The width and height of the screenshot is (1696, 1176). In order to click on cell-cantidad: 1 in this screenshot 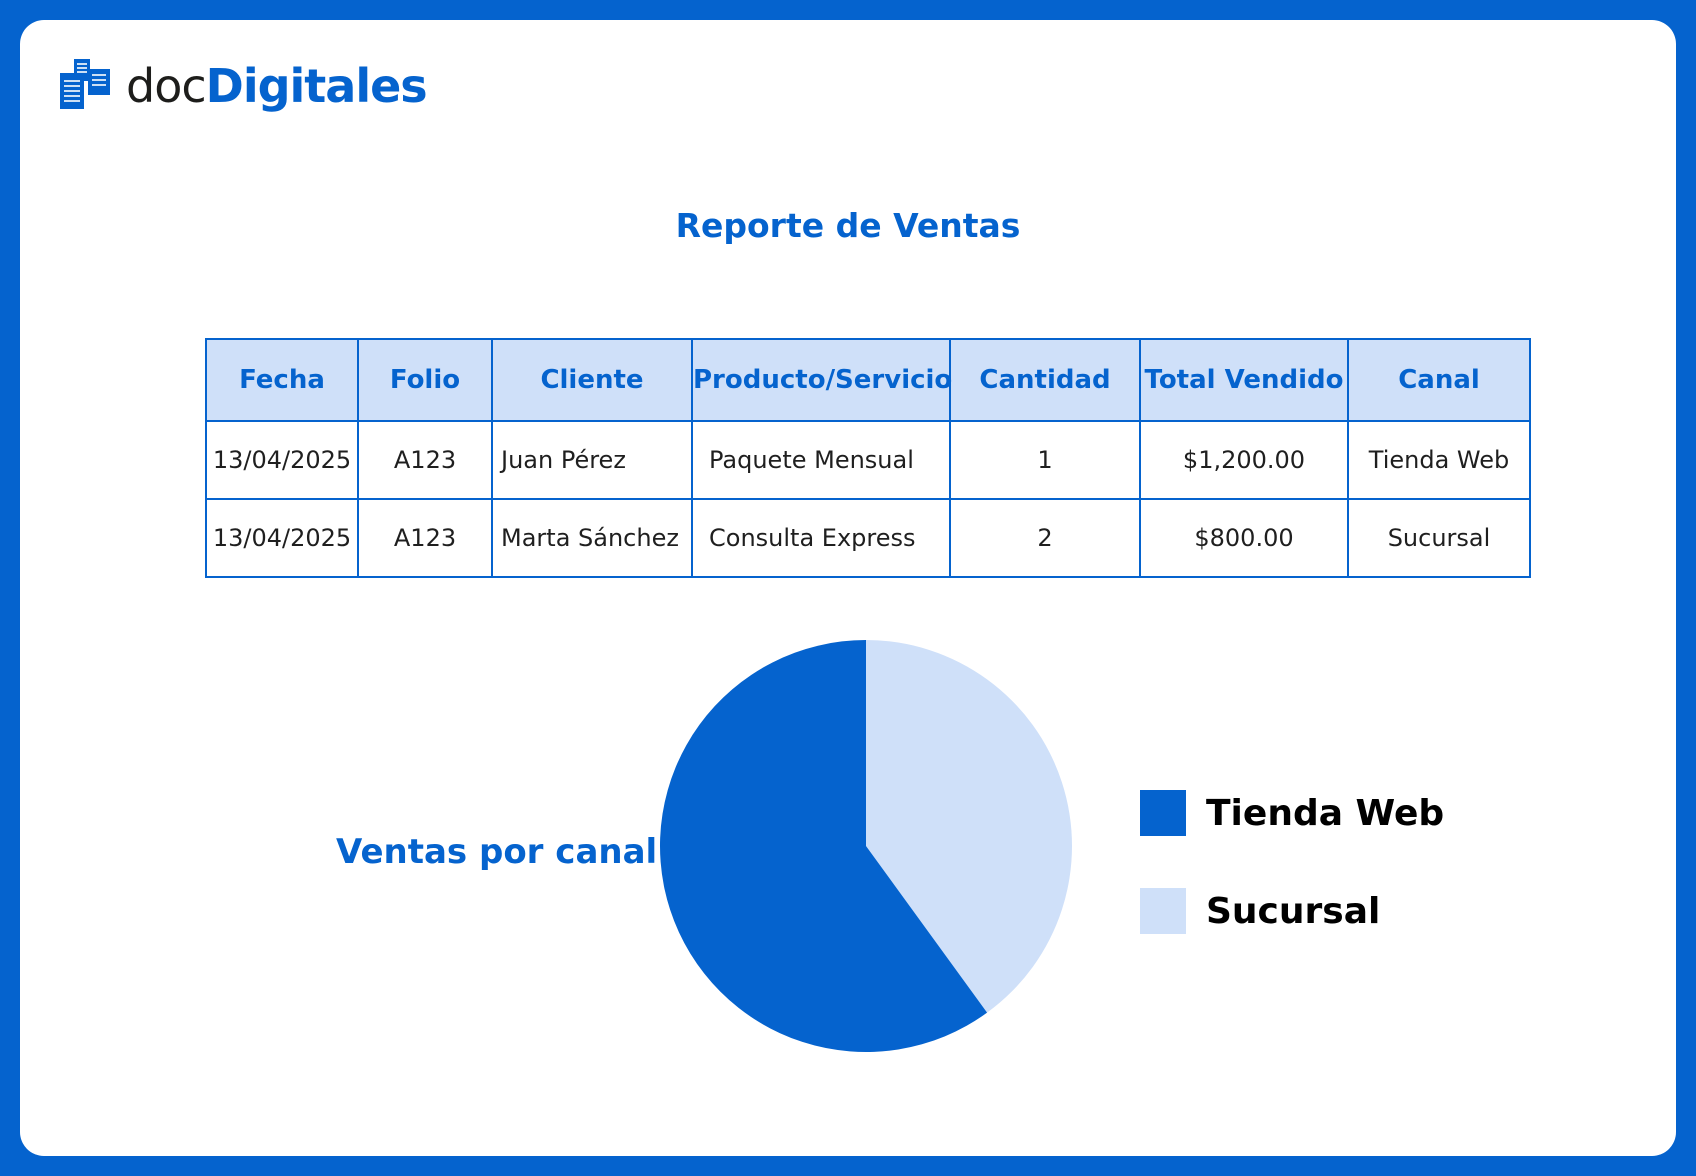, I will do `click(1045, 460)`.